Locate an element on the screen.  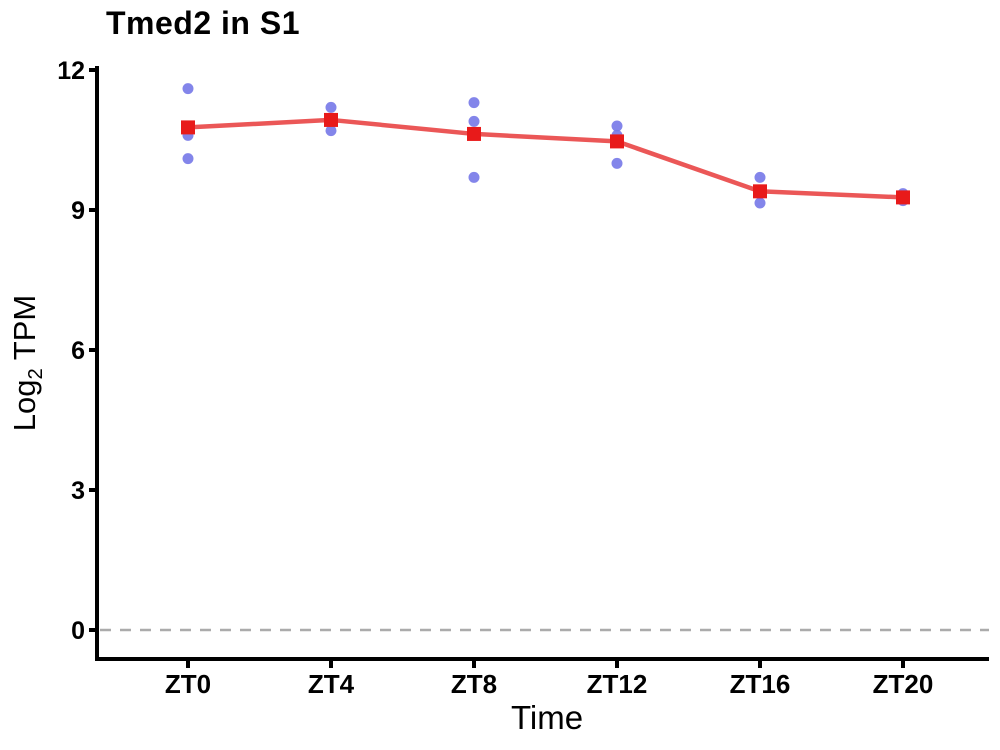
x-tick-label: ZT4 is located at coordinates (331, 684).